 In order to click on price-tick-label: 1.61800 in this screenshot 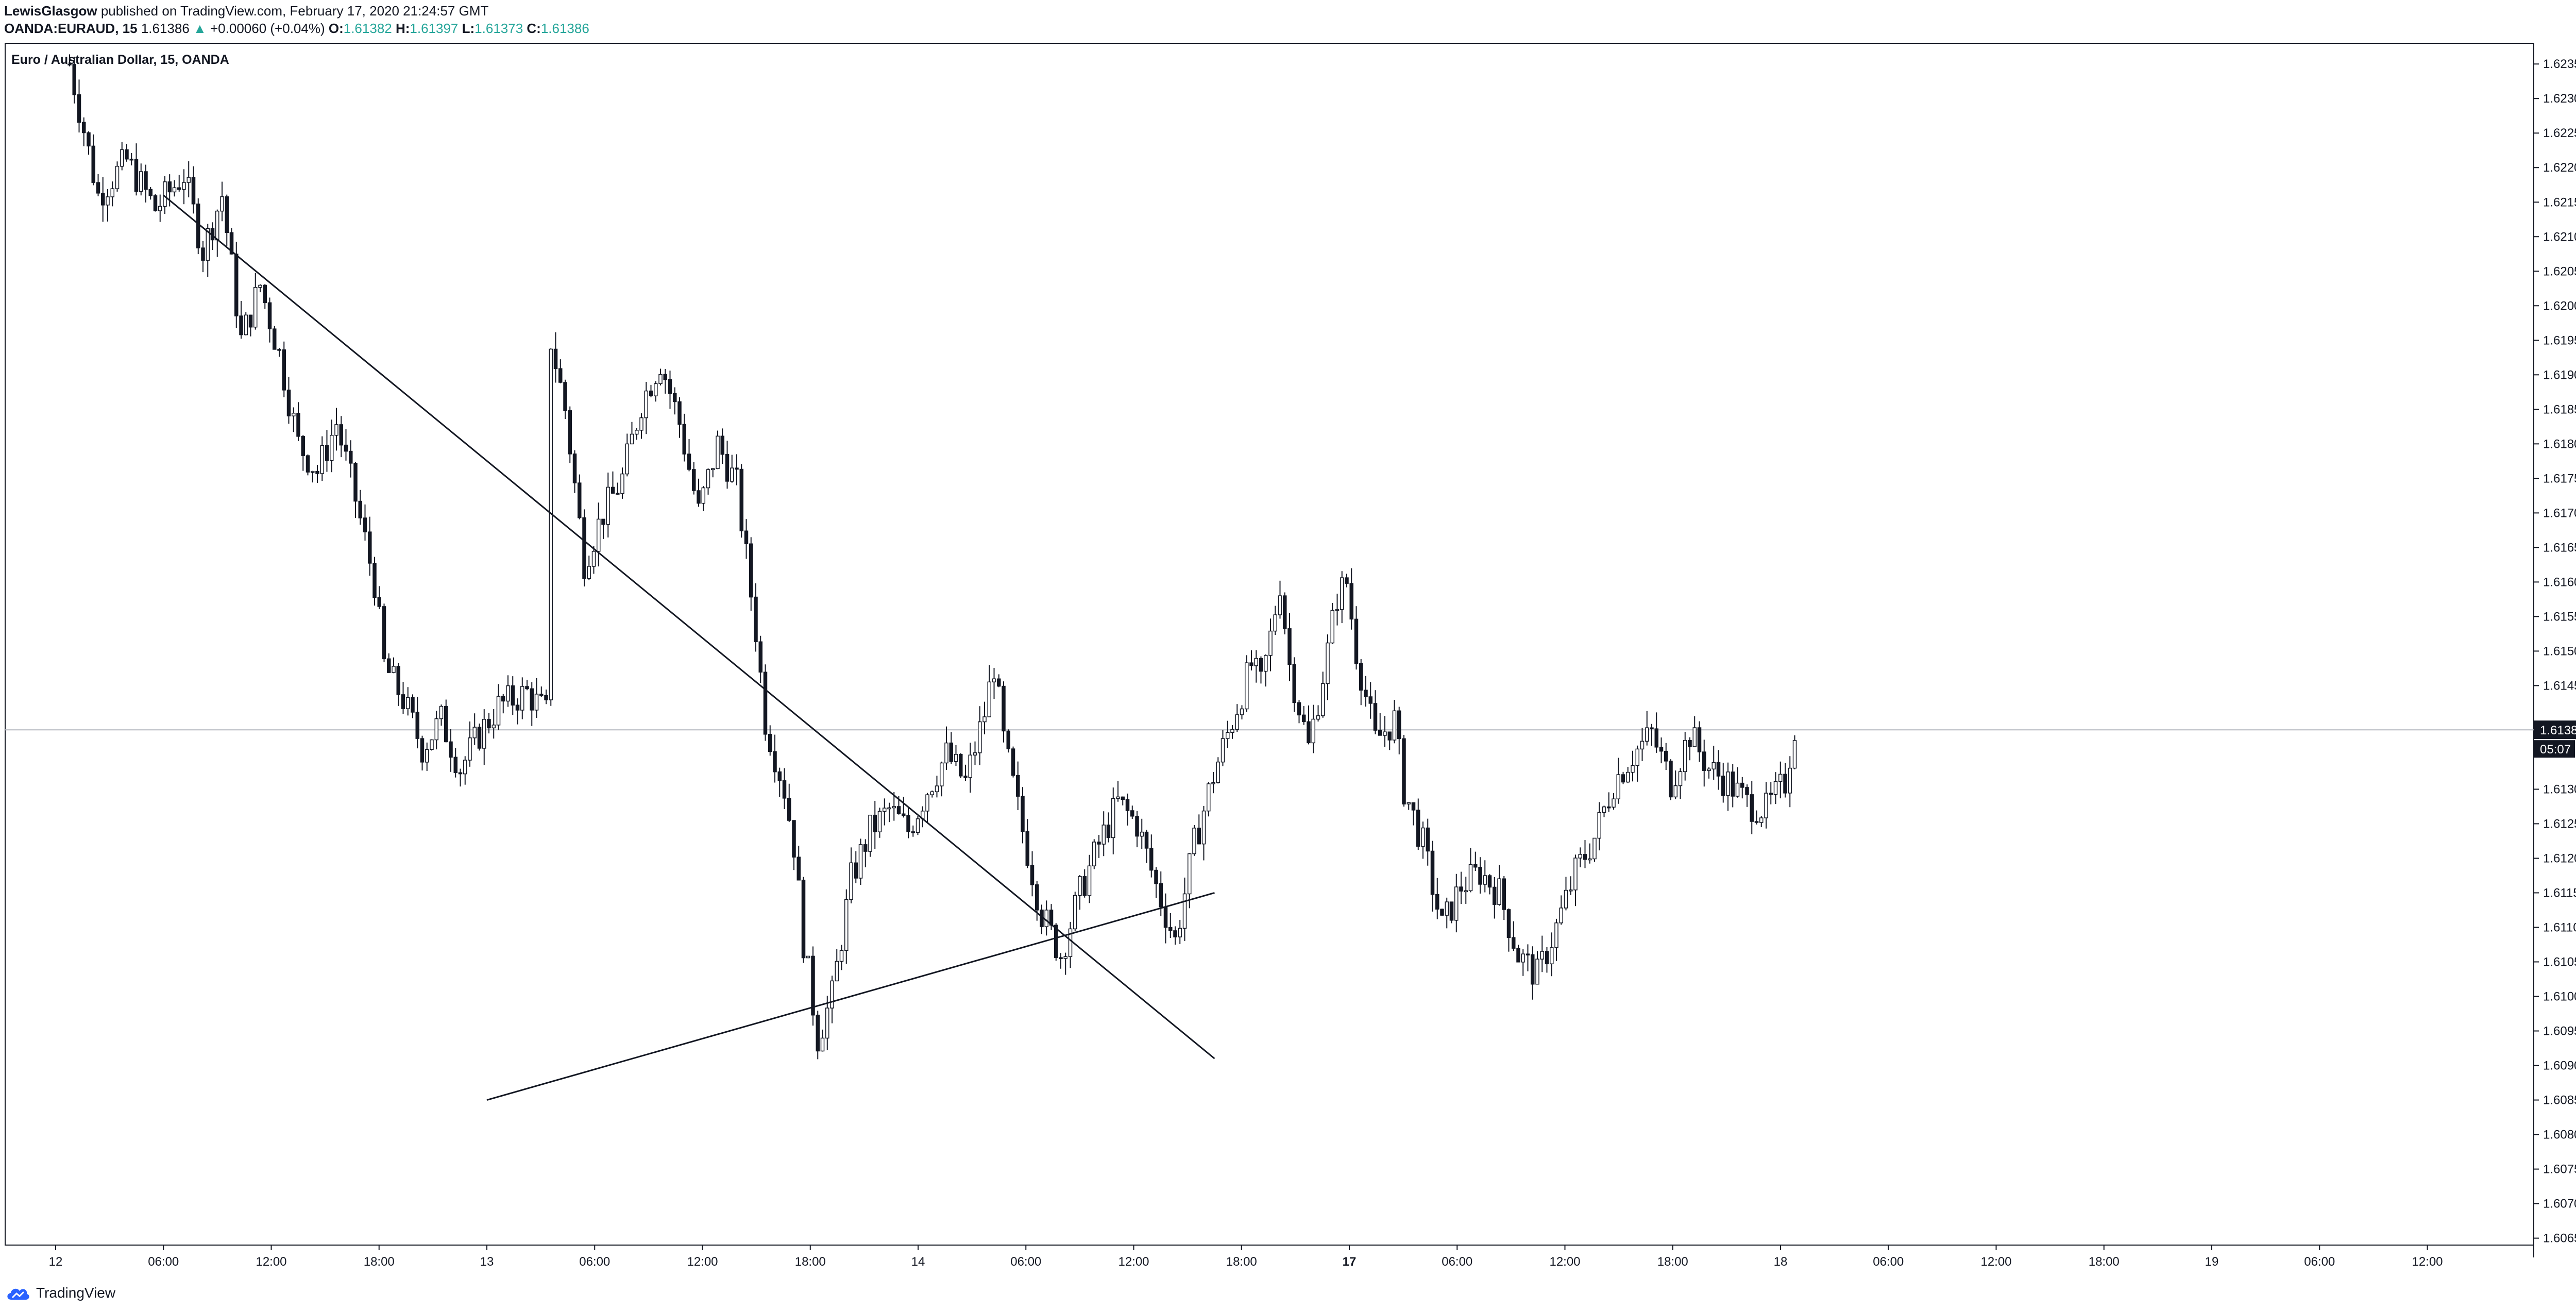, I will do `click(2559, 444)`.